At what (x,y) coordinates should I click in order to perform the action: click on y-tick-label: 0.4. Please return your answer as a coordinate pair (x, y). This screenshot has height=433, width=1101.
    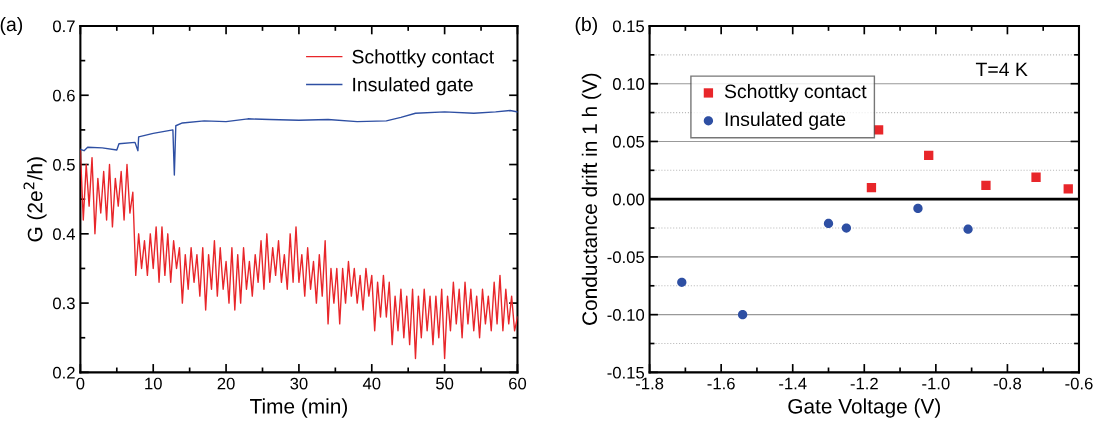
    Looking at the image, I should click on (64, 234).